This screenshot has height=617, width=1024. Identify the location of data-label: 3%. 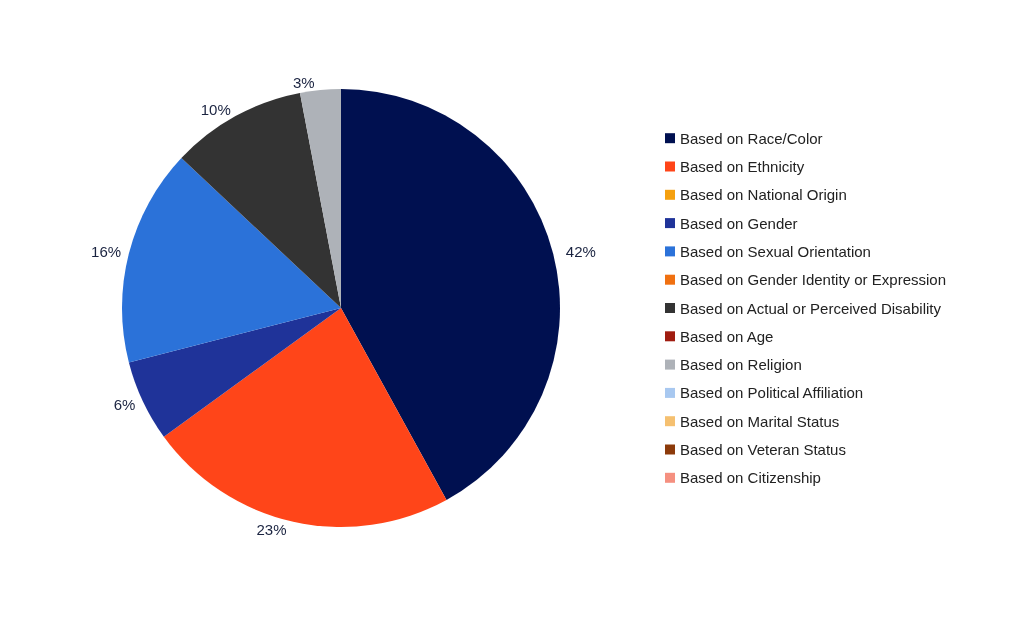
(303, 82).